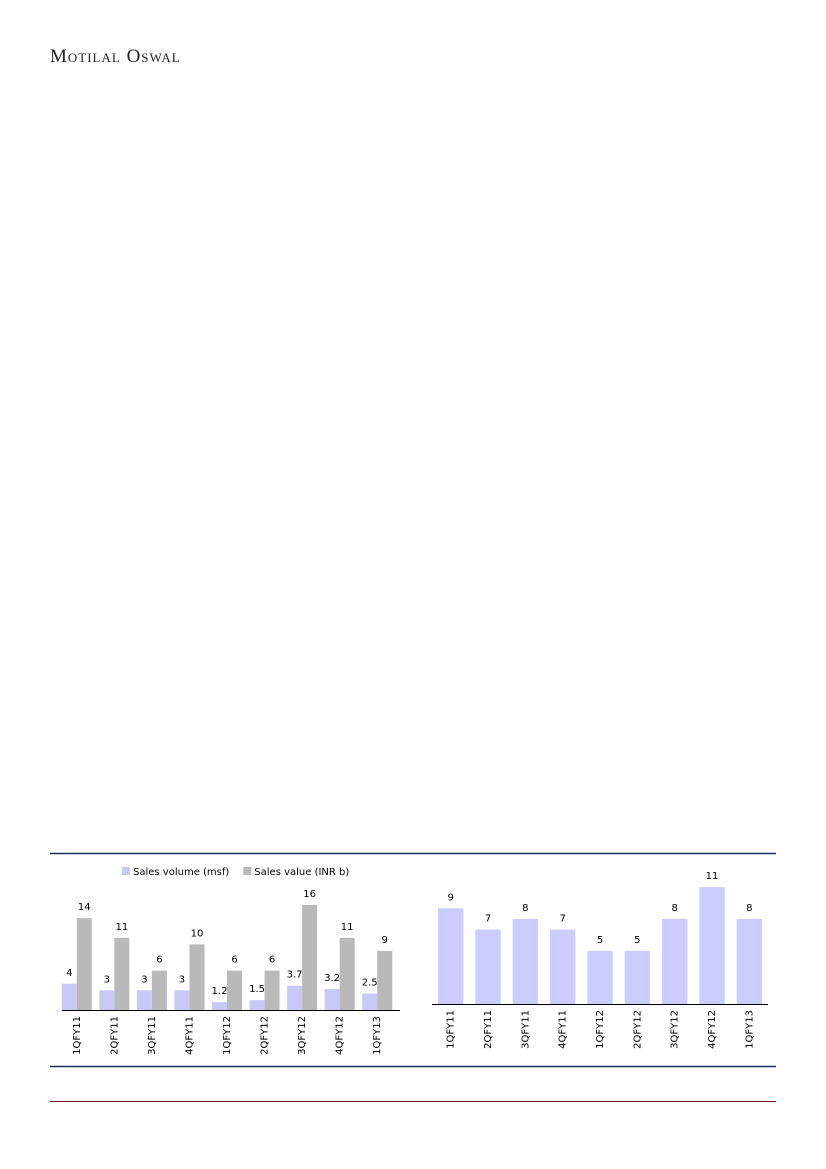  Describe the element at coordinates (220, 991) in the screenshot. I see `value-label: 1.2` at that location.